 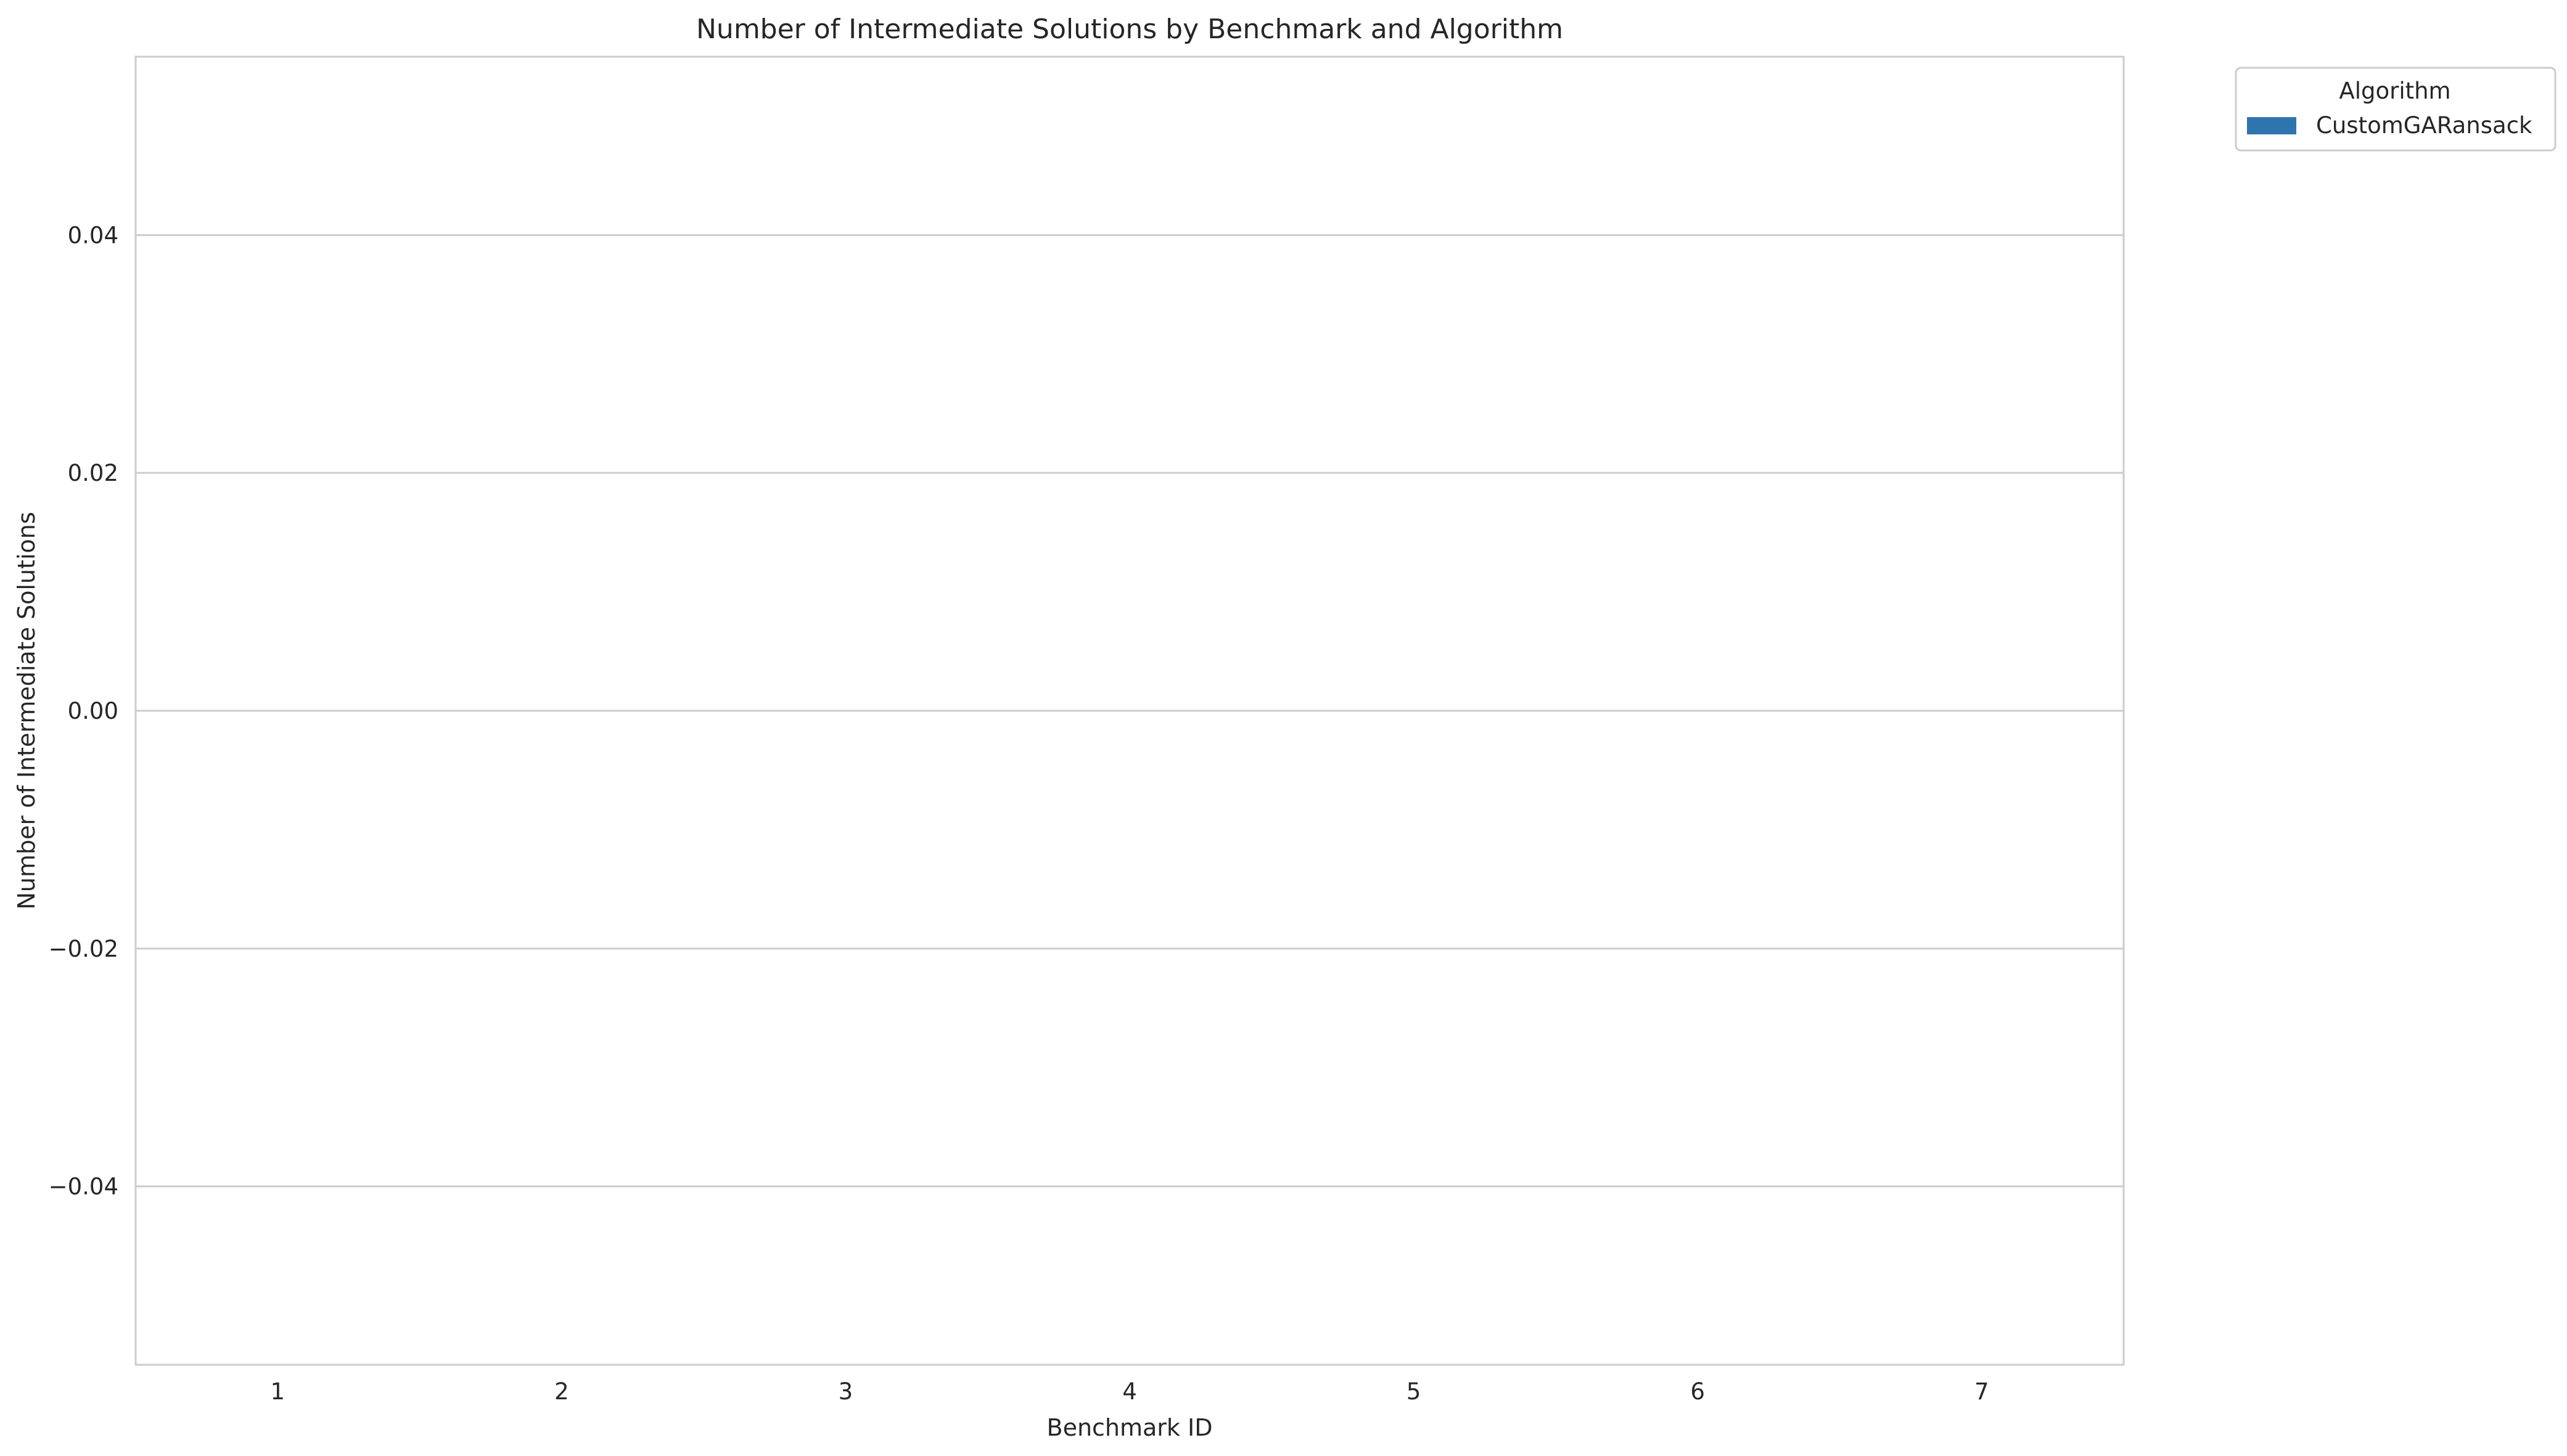 I want to click on y-axis-label: Number of Intermediate Solutions, so click(x=26, y=710).